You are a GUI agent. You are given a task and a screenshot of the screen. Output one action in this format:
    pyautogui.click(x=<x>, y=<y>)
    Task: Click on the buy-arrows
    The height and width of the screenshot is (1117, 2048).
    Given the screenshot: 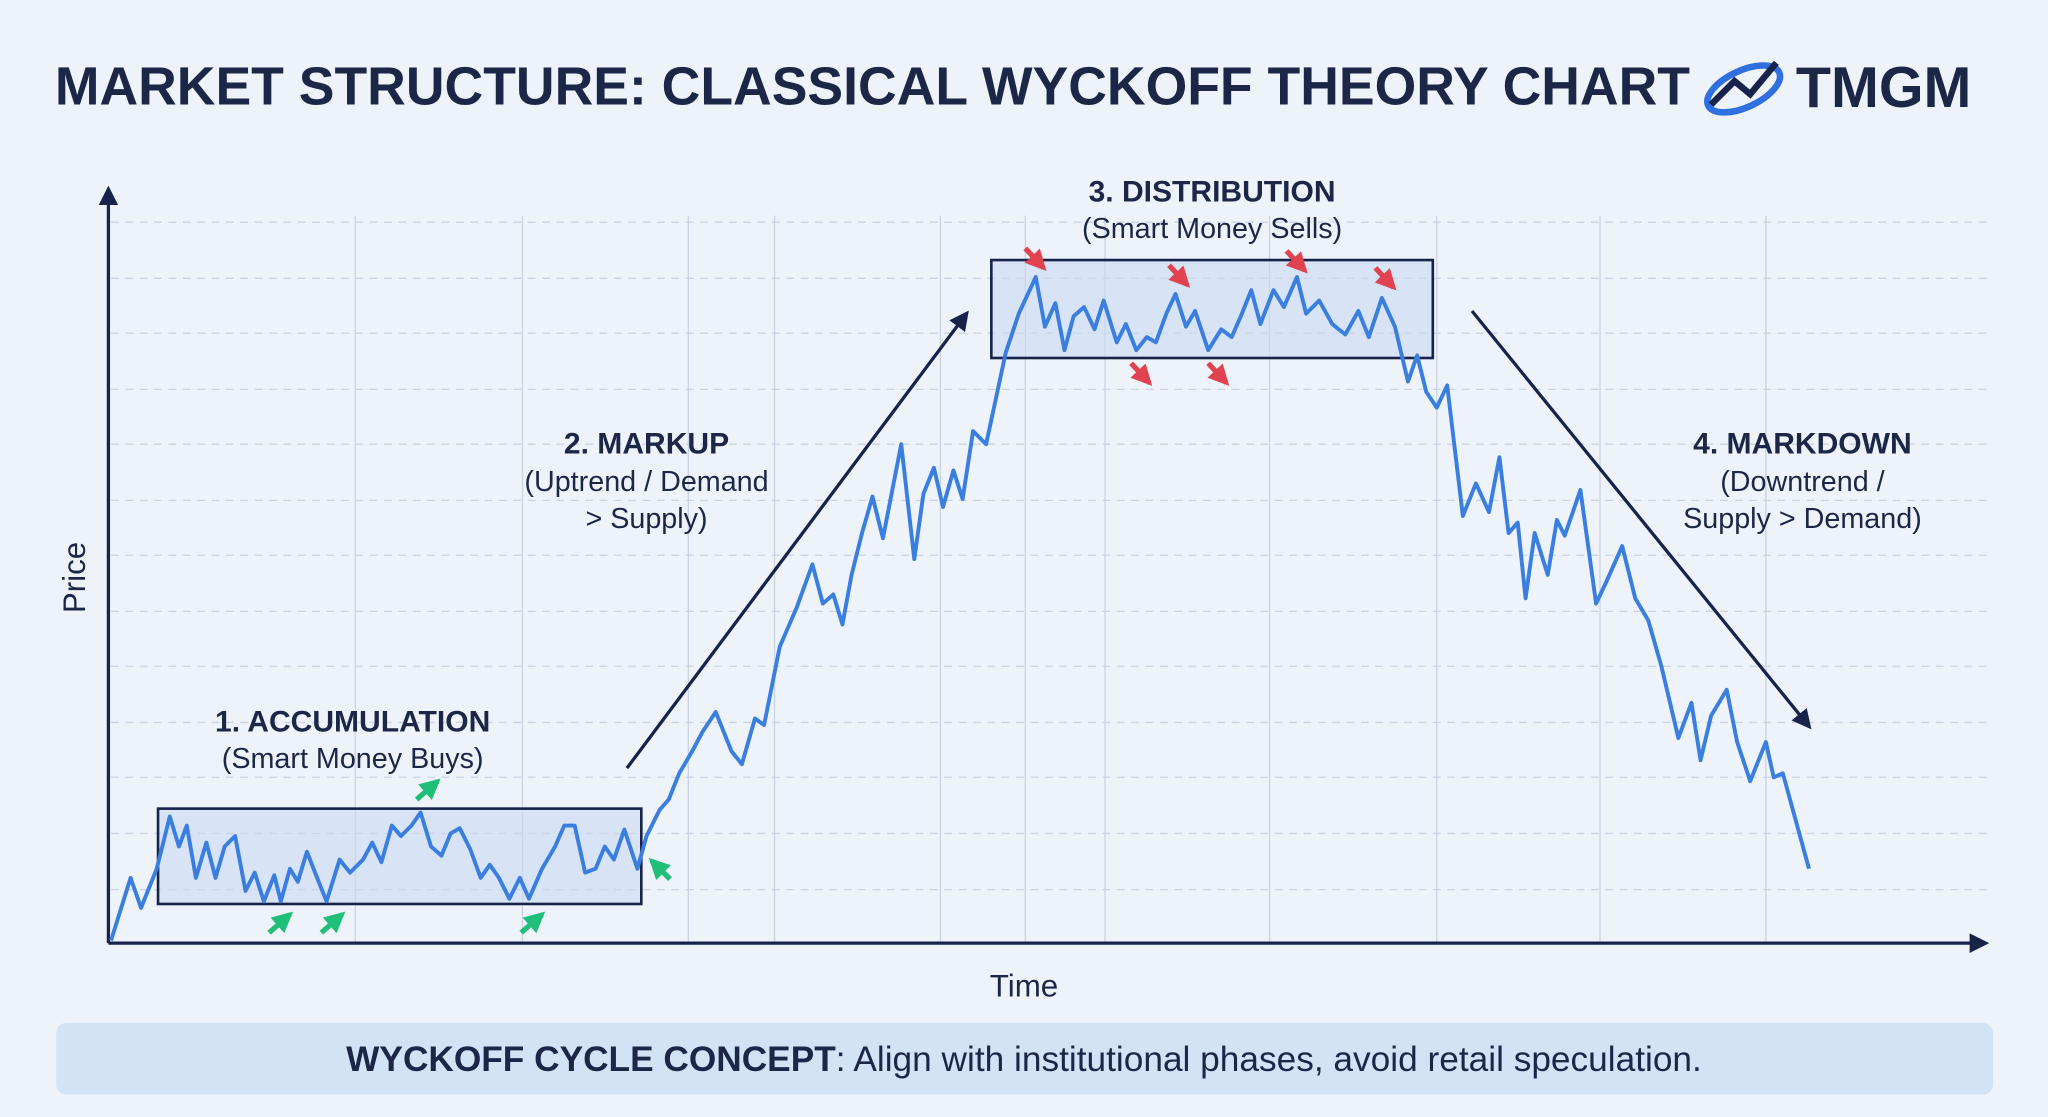 What is the action you would take?
    pyautogui.click(x=469, y=856)
    